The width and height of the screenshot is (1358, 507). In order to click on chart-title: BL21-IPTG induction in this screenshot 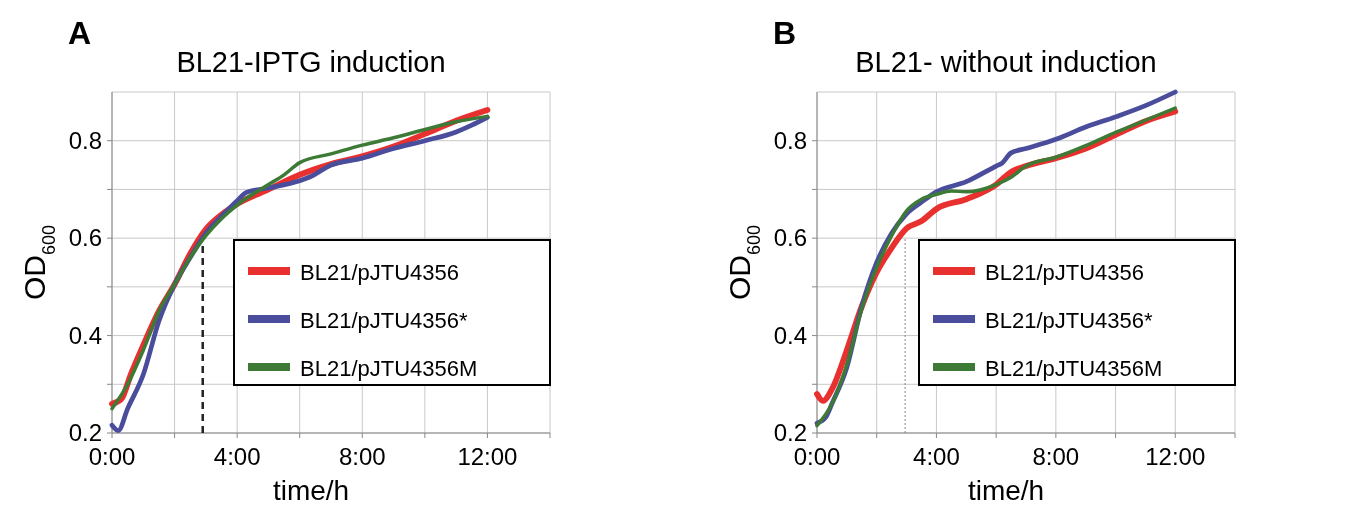, I will do `click(311, 62)`.